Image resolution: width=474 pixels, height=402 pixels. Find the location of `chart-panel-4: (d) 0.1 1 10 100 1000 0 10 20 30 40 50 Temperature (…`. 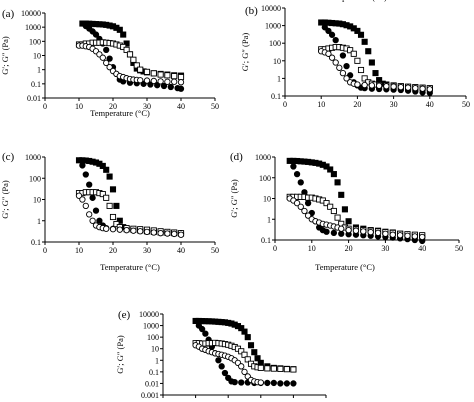

chart-panel-4: (d) 0.1 1 10 100 1000 0 10 20 30 40 50 Temperature (… is located at coordinates (346, 211).